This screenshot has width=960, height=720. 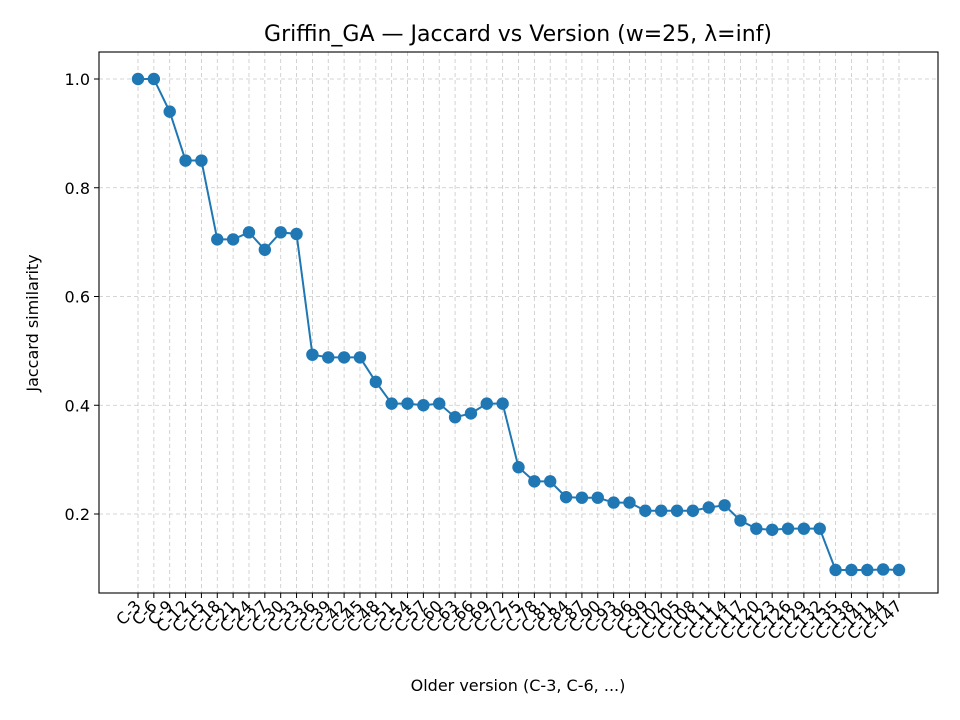 I want to click on y-axis-label: Jaccard similarity, so click(x=32, y=323).